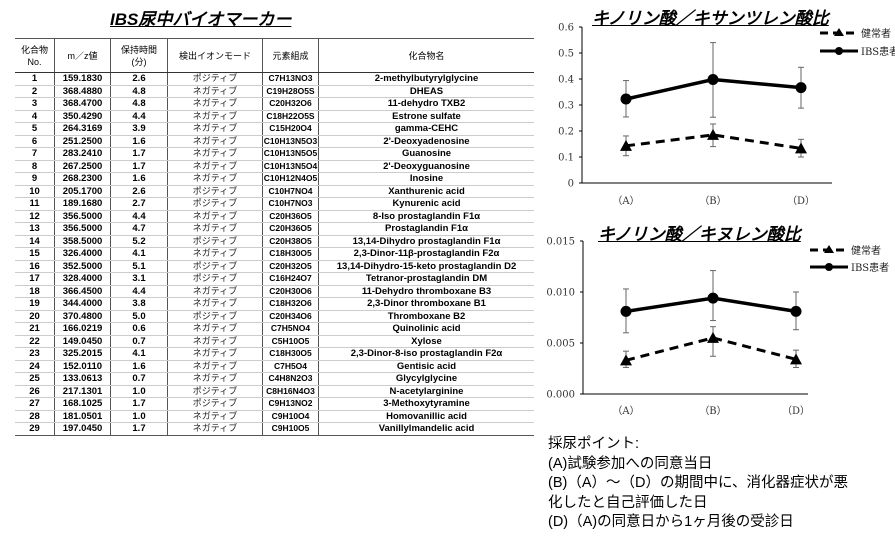 Image resolution: width=895 pixels, height=543 pixels. Describe the element at coordinates (274, 341) in the screenshot. I see `table-row: 22 149.0450 0.7 ネガティブ C5H10O5 Xylose` at that location.